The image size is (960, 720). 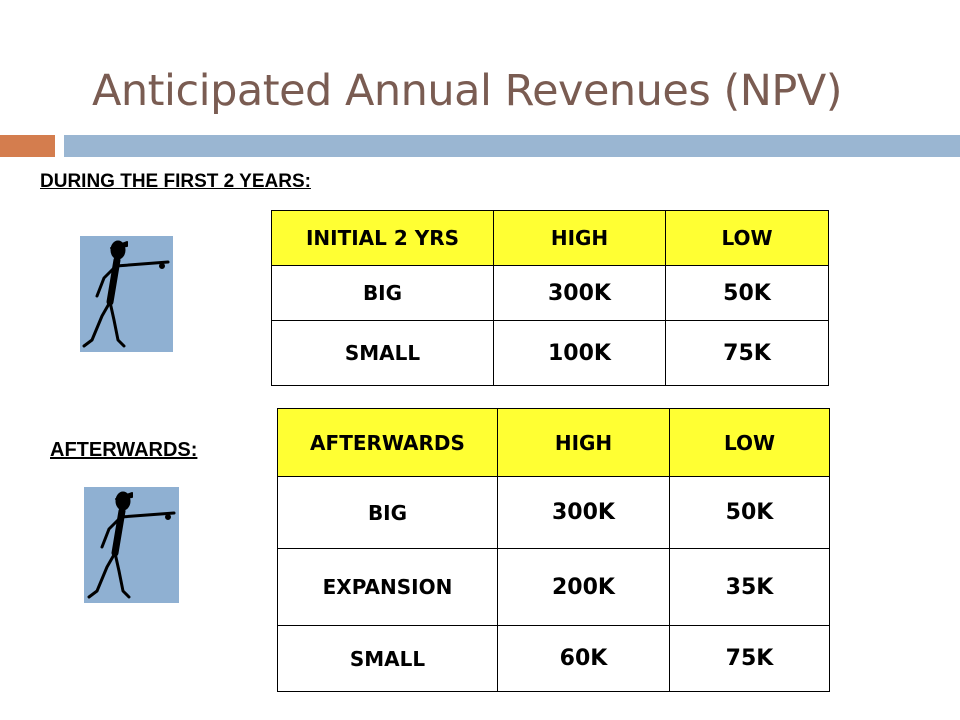 I want to click on table-cell: 35K, so click(x=749, y=587).